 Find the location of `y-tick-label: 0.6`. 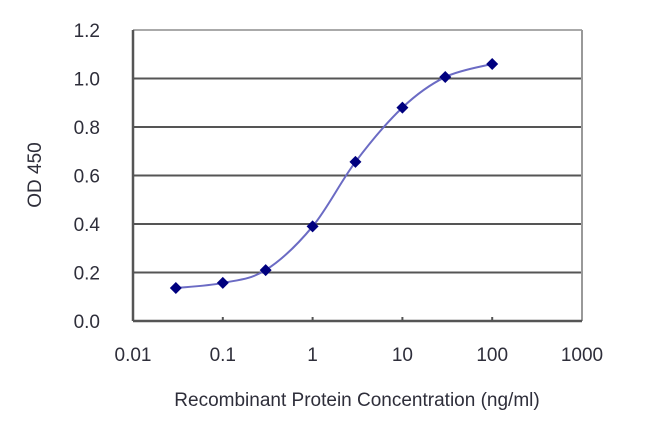

y-tick-label: 0.6 is located at coordinates (87, 177).